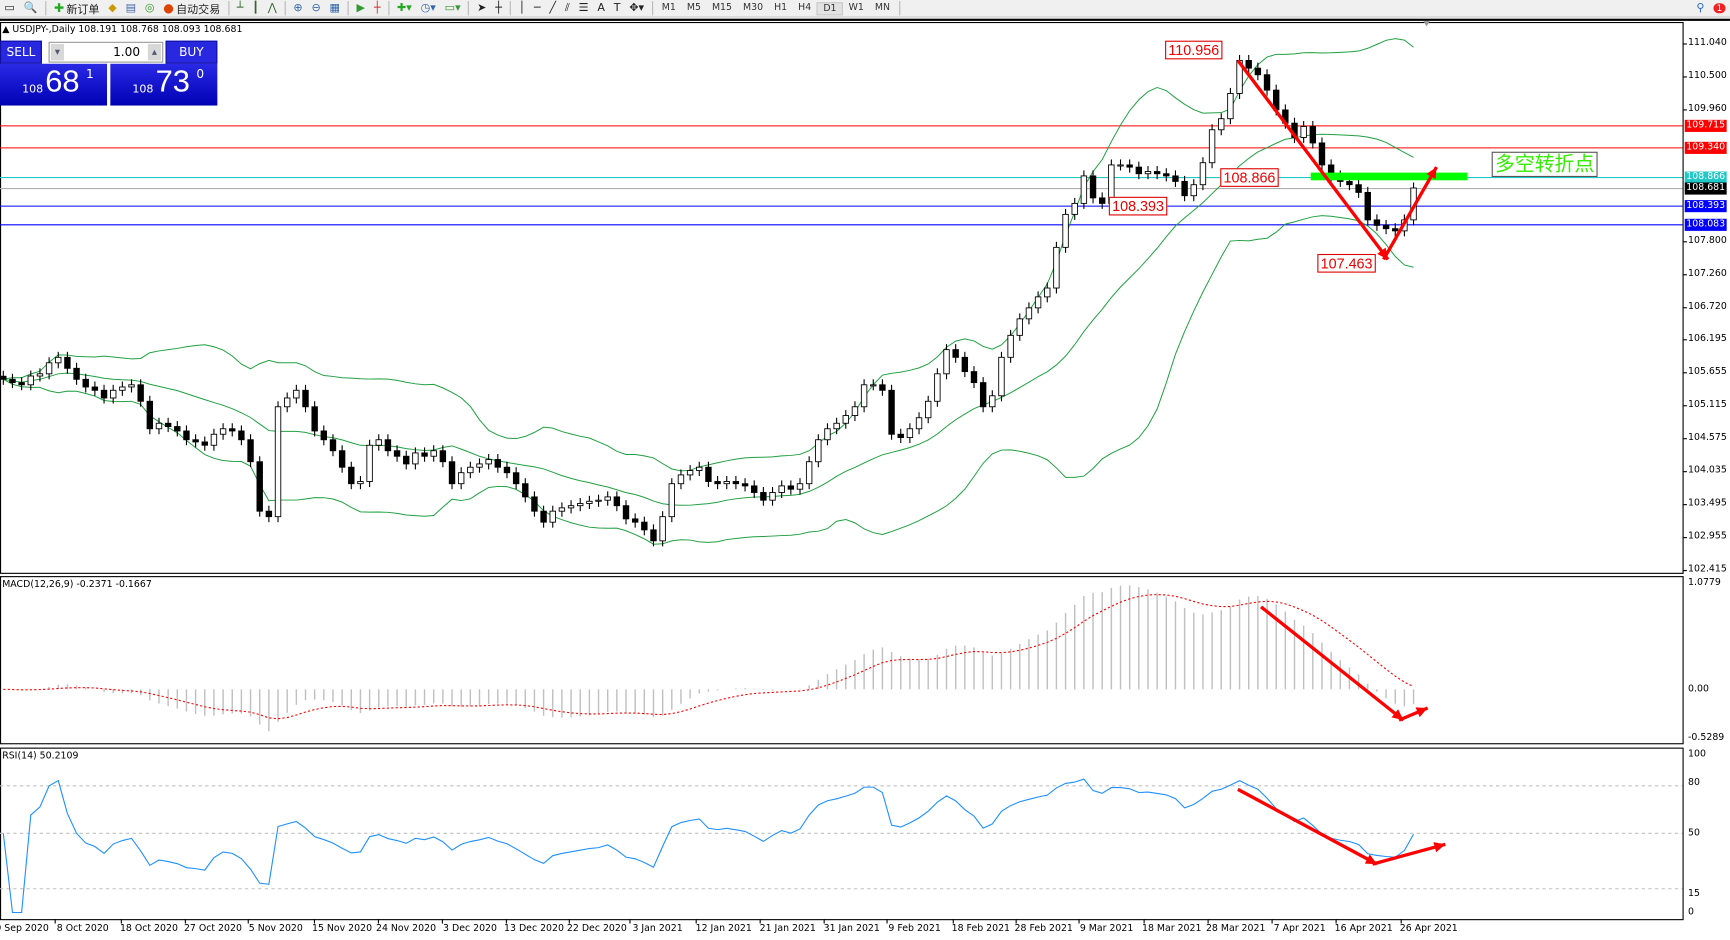 Image resolution: width=1730 pixels, height=940 pixels. I want to click on turning-point-bar, so click(1389, 176).